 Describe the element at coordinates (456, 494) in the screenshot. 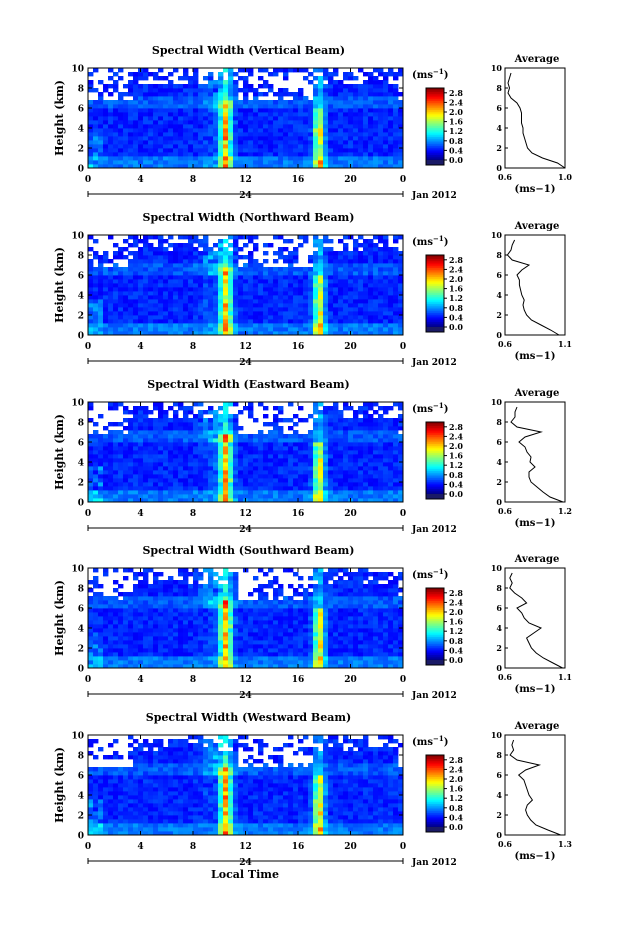

I see `colorbar-tick-label: 0.0` at that location.